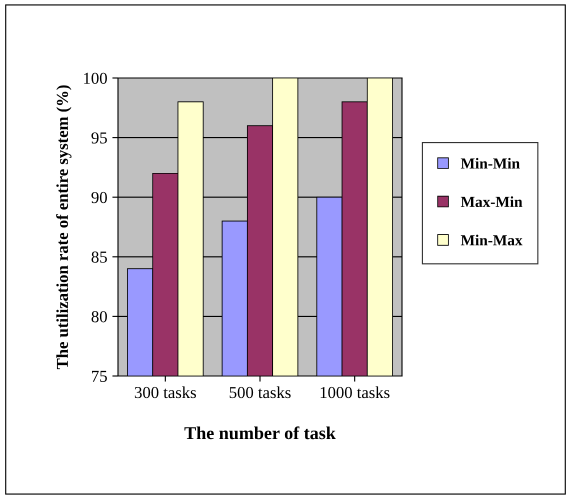 The image size is (571, 499). What do you see at coordinates (491, 240) in the screenshot?
I see `legend-label: Min-Max` at bounding box center [491, 240].